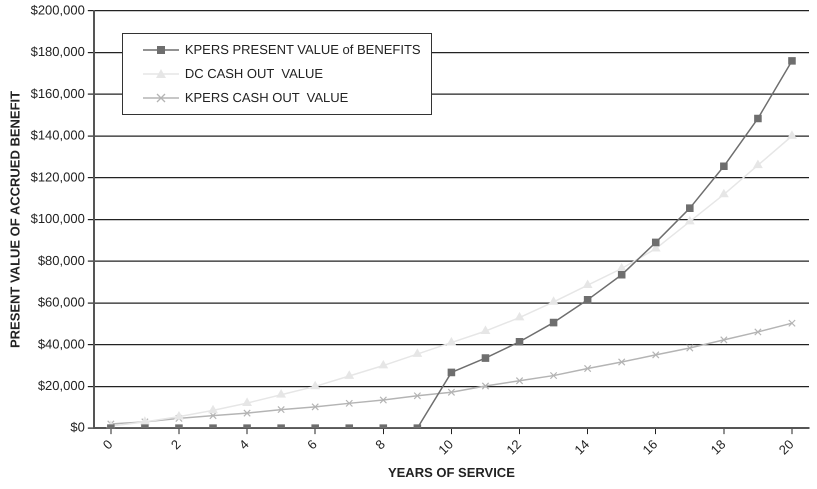 This screenshot has height=489, width=817. What do you see at coordinates (77, 427) in the screenshot?
I see `y-tick-label: $0` at bounding box center [77, 427].